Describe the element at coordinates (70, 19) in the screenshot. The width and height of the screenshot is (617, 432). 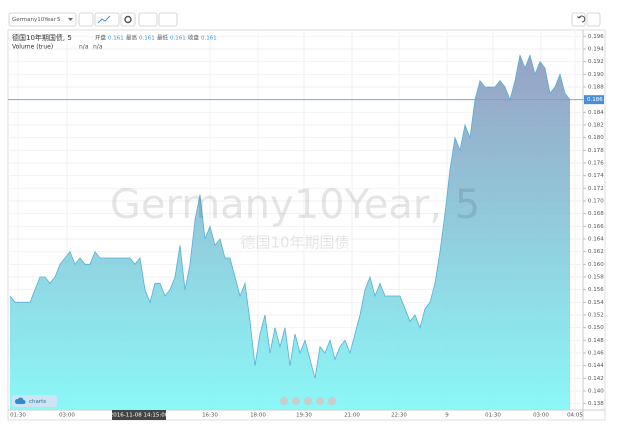
I see `dropdown-icon` at that location.